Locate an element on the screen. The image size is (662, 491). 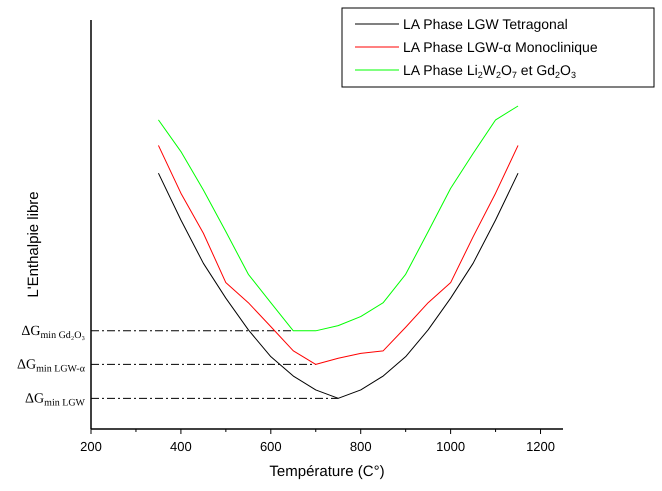
x-tick-label: 600 is located at coordinates (271, 446).